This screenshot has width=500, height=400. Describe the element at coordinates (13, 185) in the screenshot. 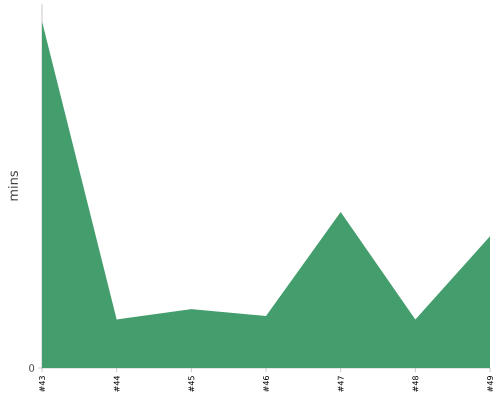

I see `y-axis-title: mins` at that location.